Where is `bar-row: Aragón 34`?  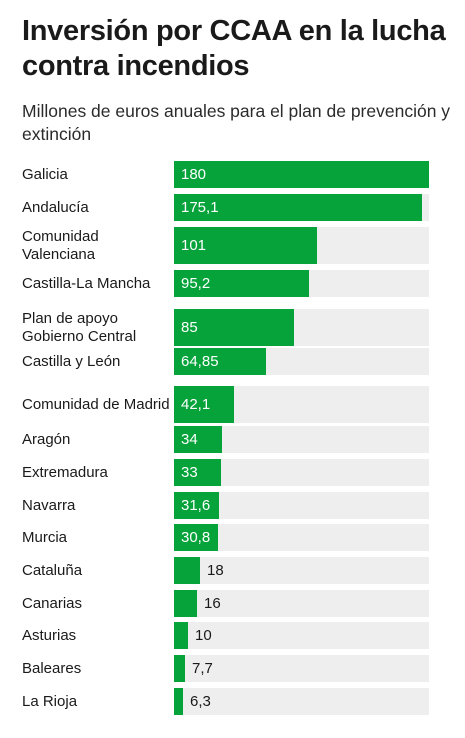 bar-row: Aragón 34 is located at coordinates (232, 439).